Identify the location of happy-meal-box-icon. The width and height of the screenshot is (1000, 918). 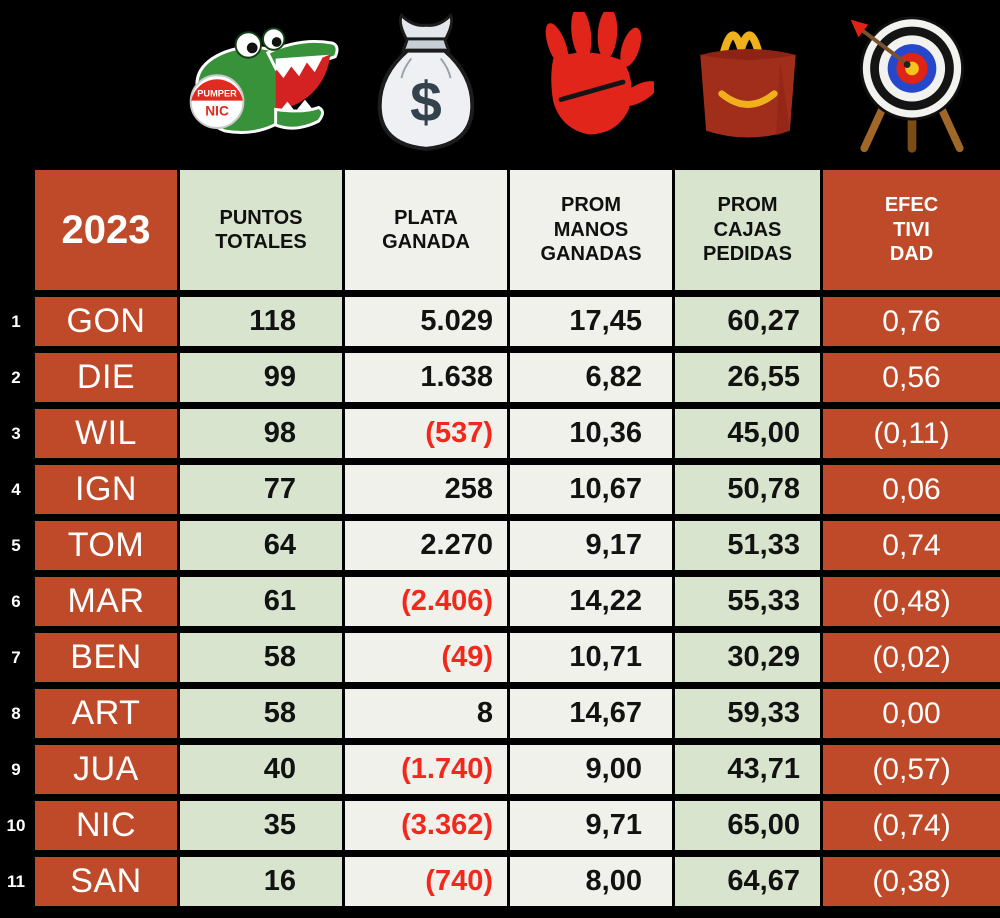
(748, 85).